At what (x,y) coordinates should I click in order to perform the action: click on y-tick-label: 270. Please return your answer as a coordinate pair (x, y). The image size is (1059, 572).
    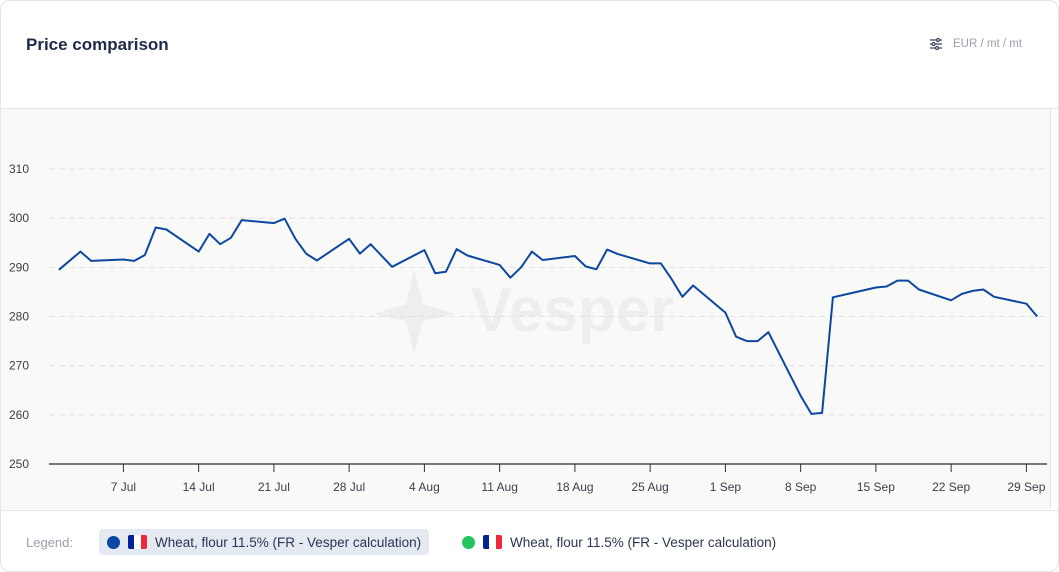
    Looking at the image, I should click on (19, 366).